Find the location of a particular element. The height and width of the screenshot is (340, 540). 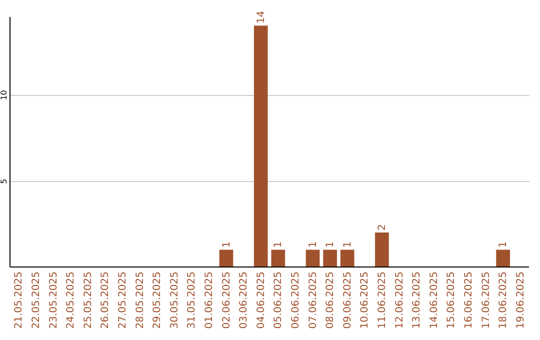

x-tick-label: 05.06.2025 is located at coordinates (278, 300).